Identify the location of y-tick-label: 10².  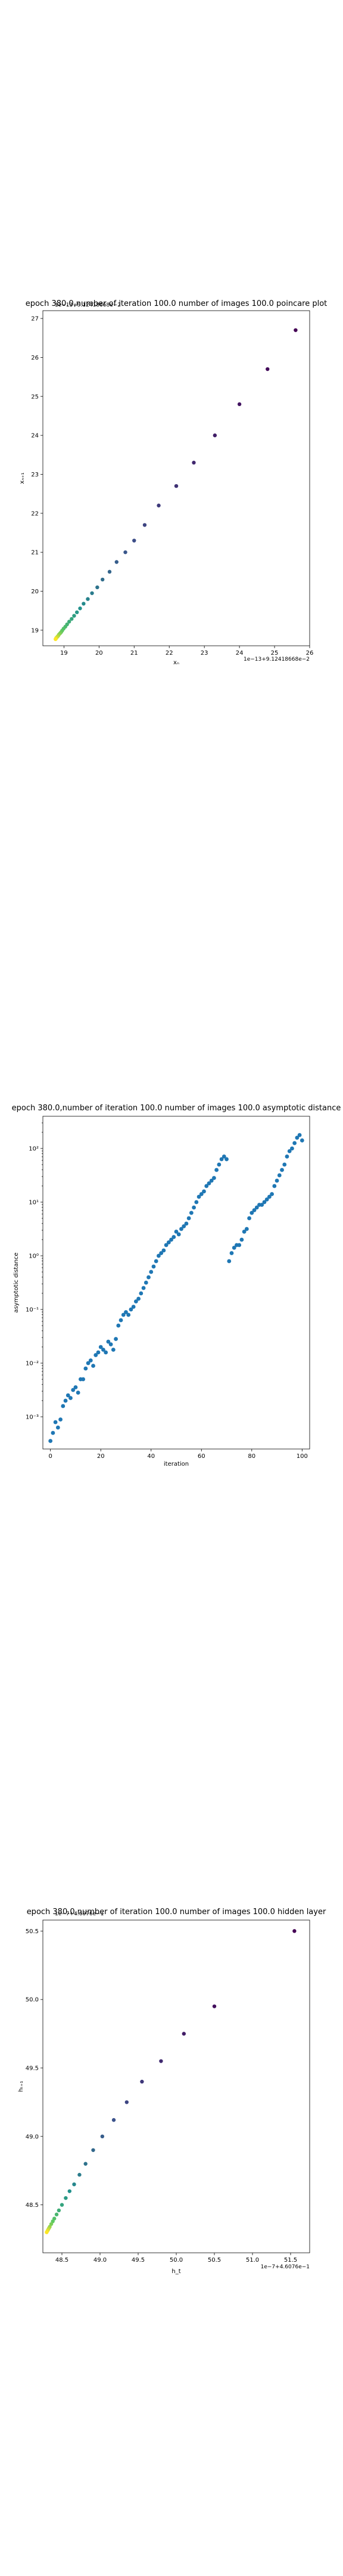
(34, 1150).